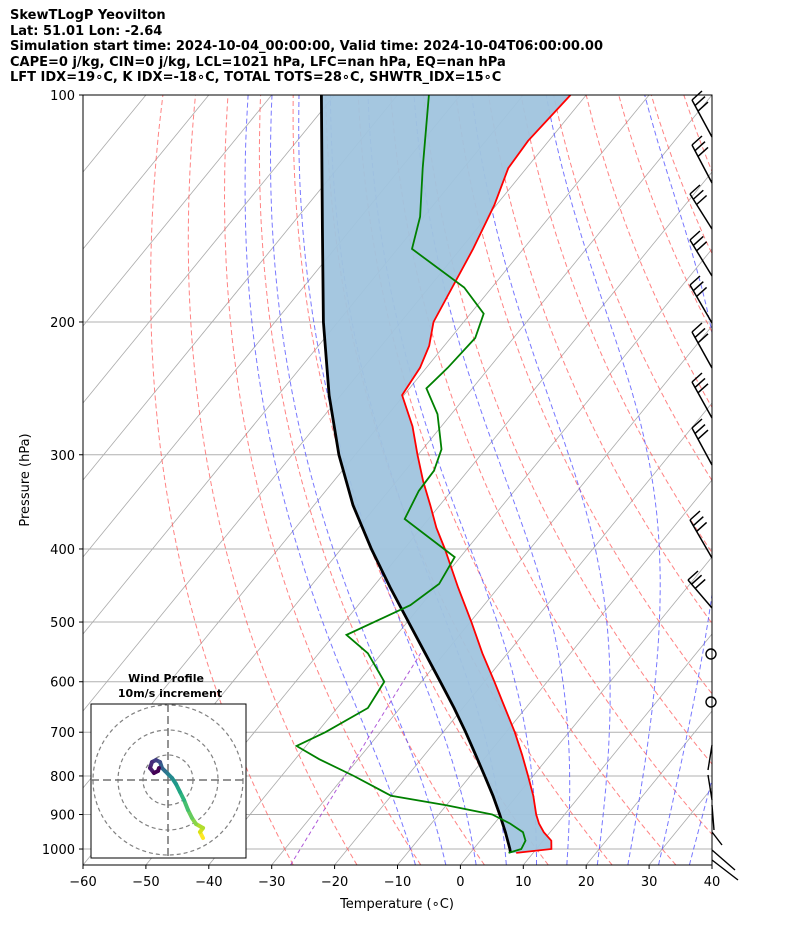  I want to click on x-axis-label: Temperature (∘C), so click(396, 904).